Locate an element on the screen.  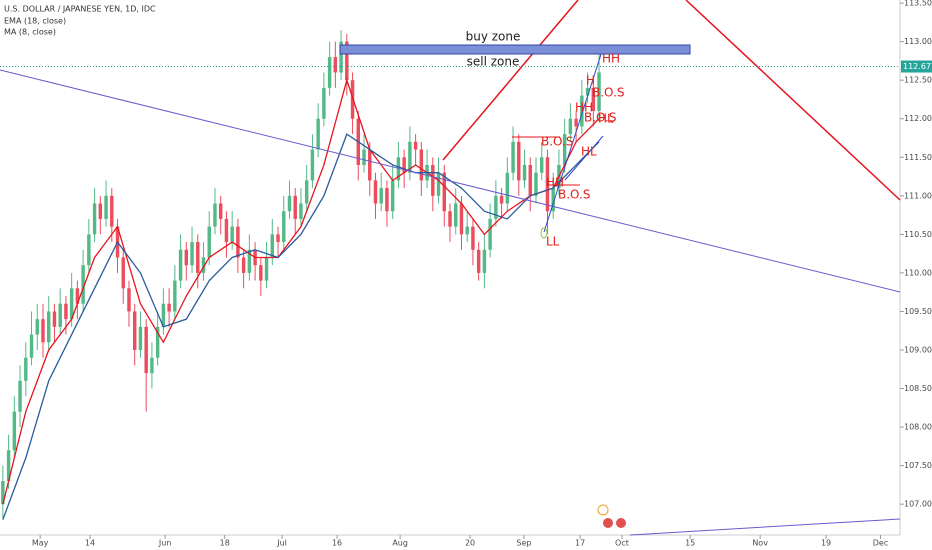
annotation: LL is located at coordinates (553, 242).